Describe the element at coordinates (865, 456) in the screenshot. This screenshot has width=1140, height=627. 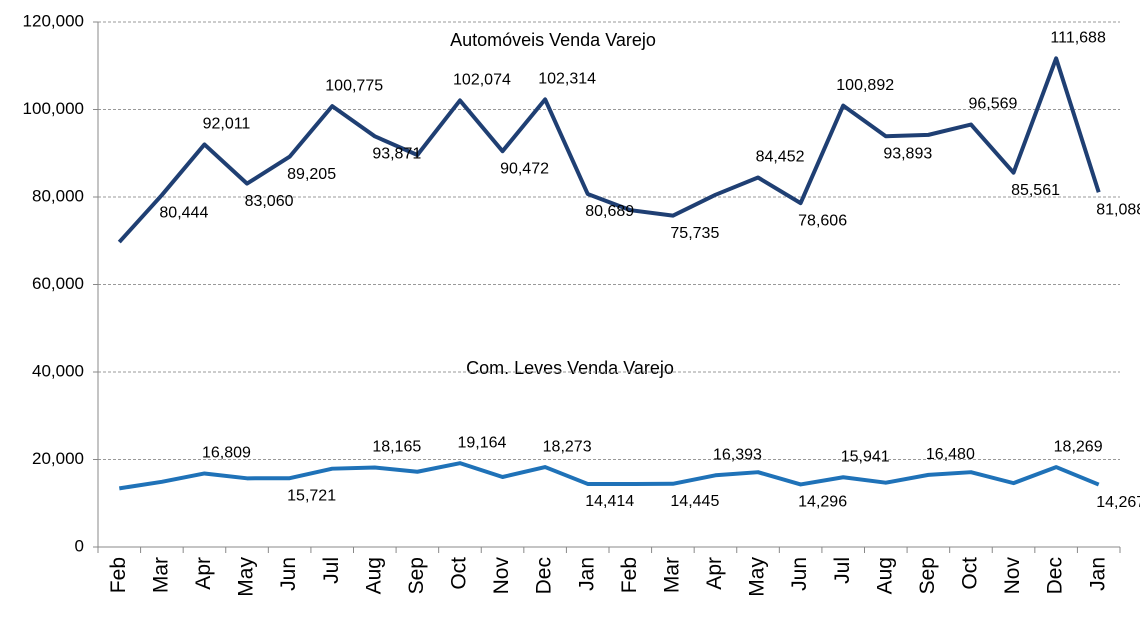
I see `data-label: 15,941` at that location.